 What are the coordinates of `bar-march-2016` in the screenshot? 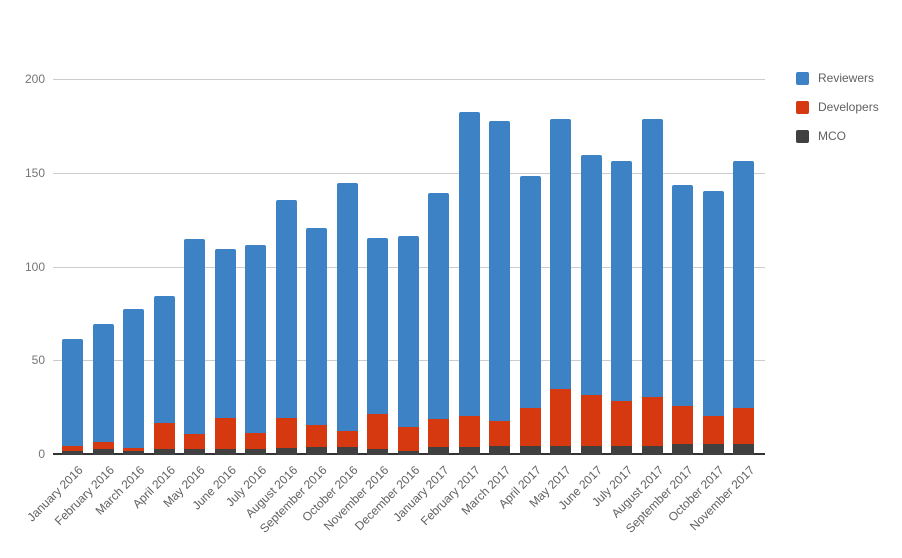 It's located at (133, 382).